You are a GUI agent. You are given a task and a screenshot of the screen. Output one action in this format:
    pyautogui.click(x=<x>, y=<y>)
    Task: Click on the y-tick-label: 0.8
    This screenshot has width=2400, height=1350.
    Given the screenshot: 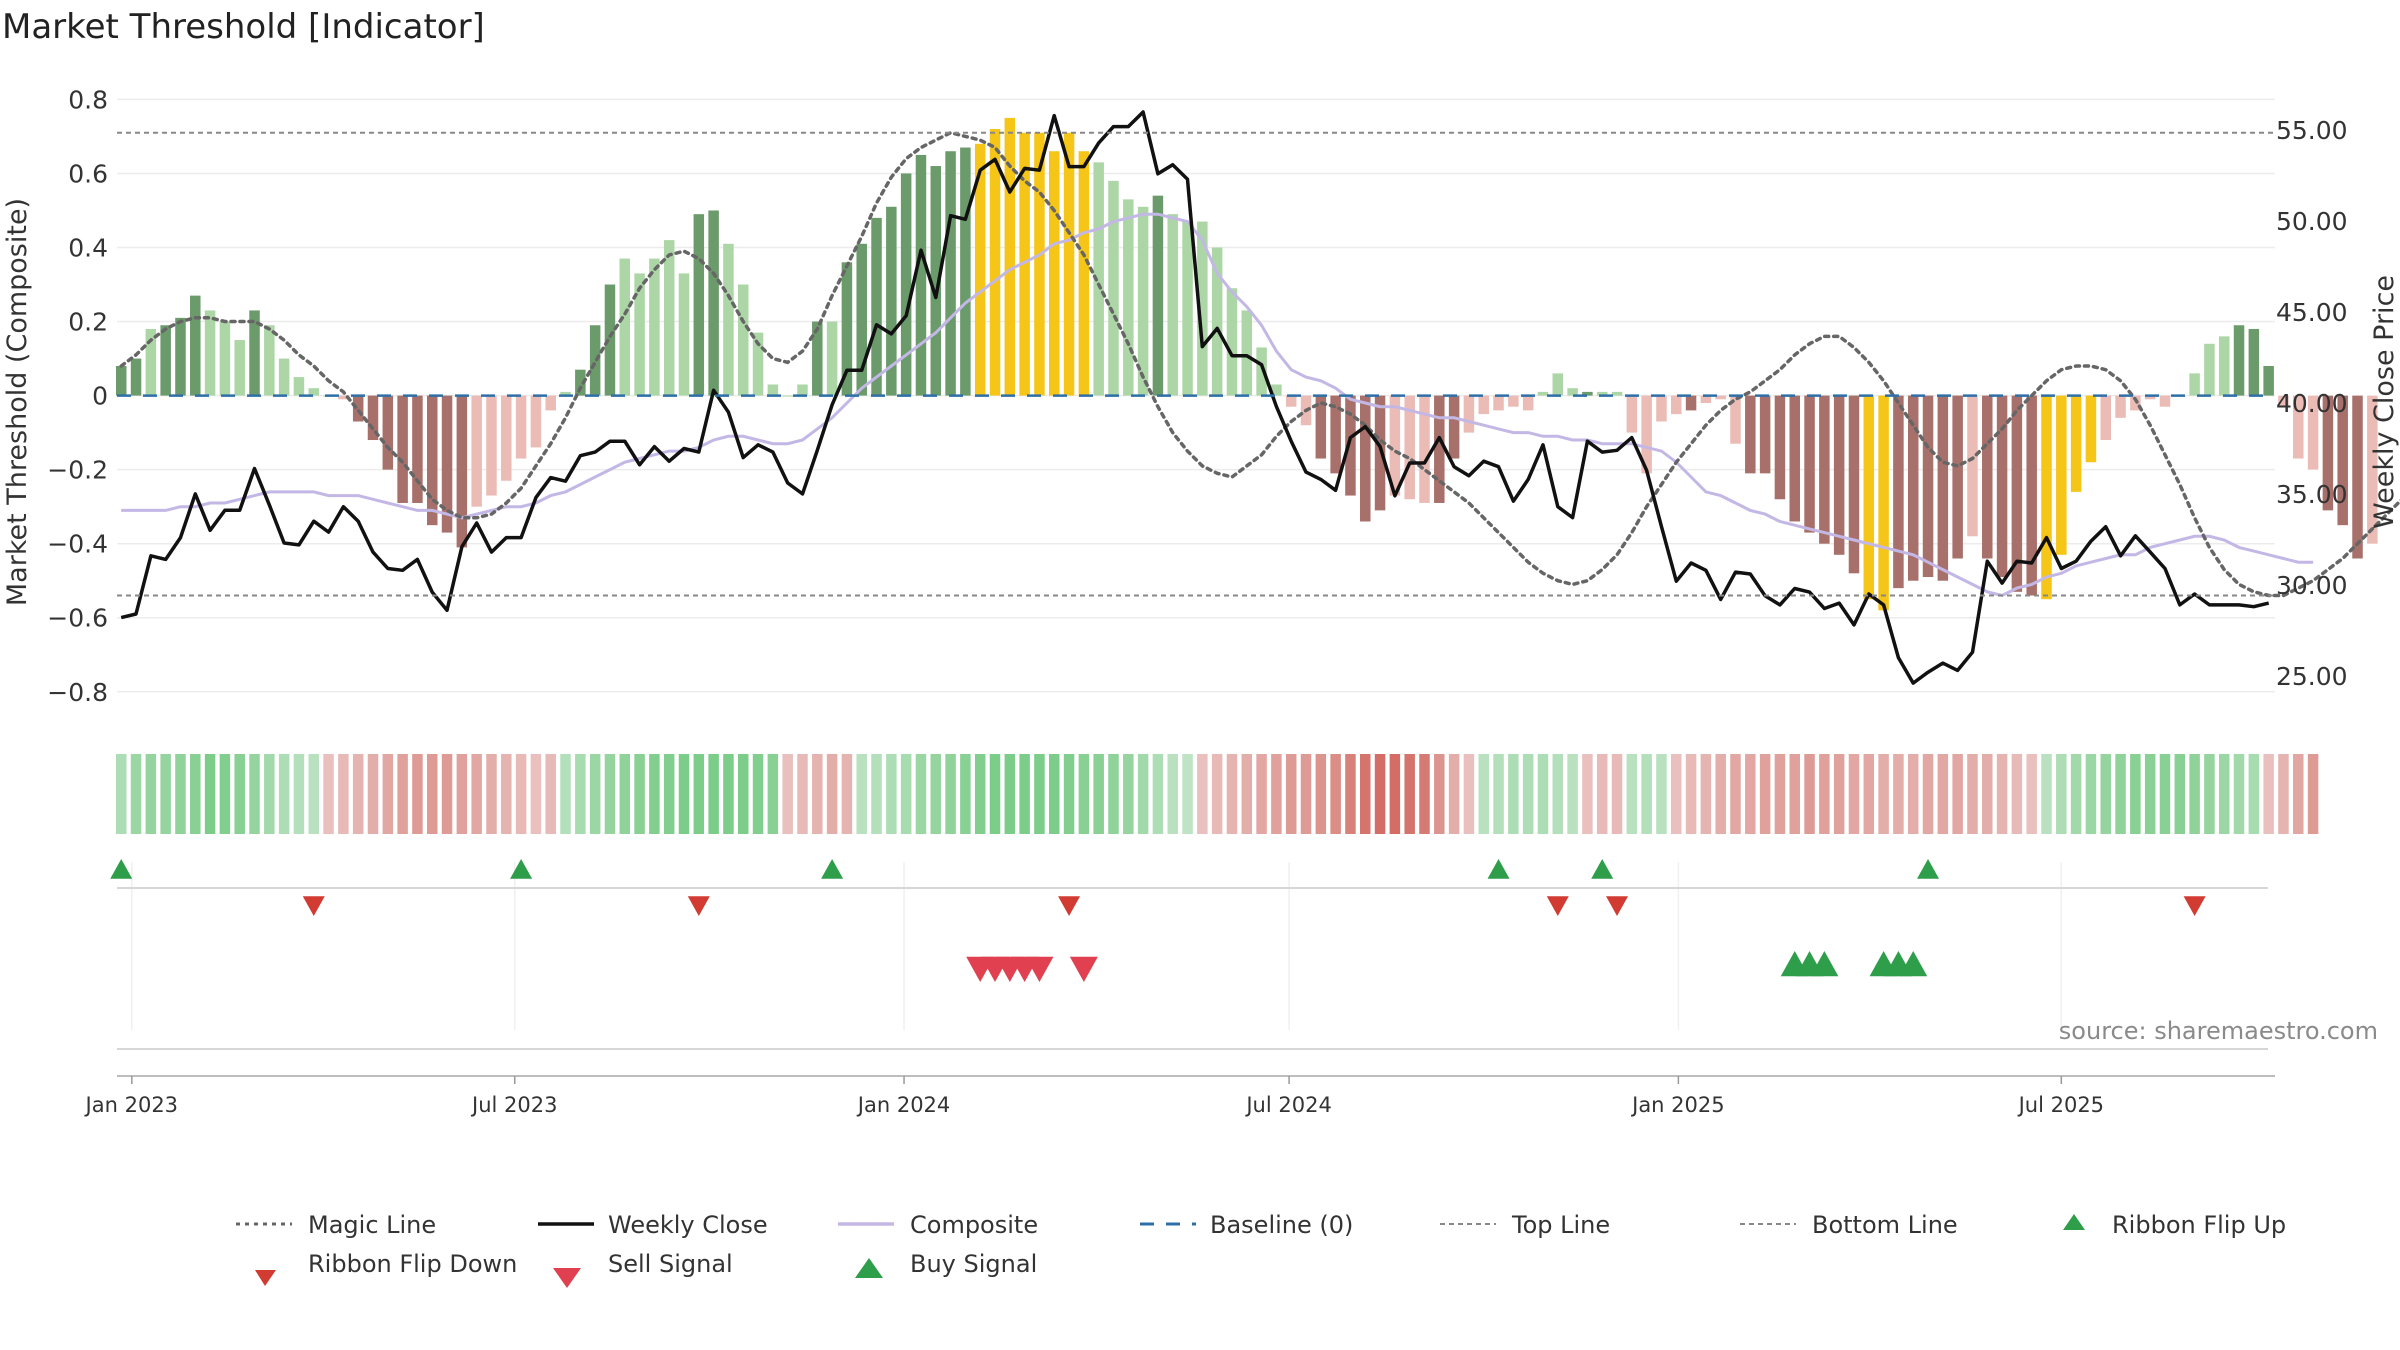 What is the action you would take?
    pyautogui.click(x=88, y=99)
    